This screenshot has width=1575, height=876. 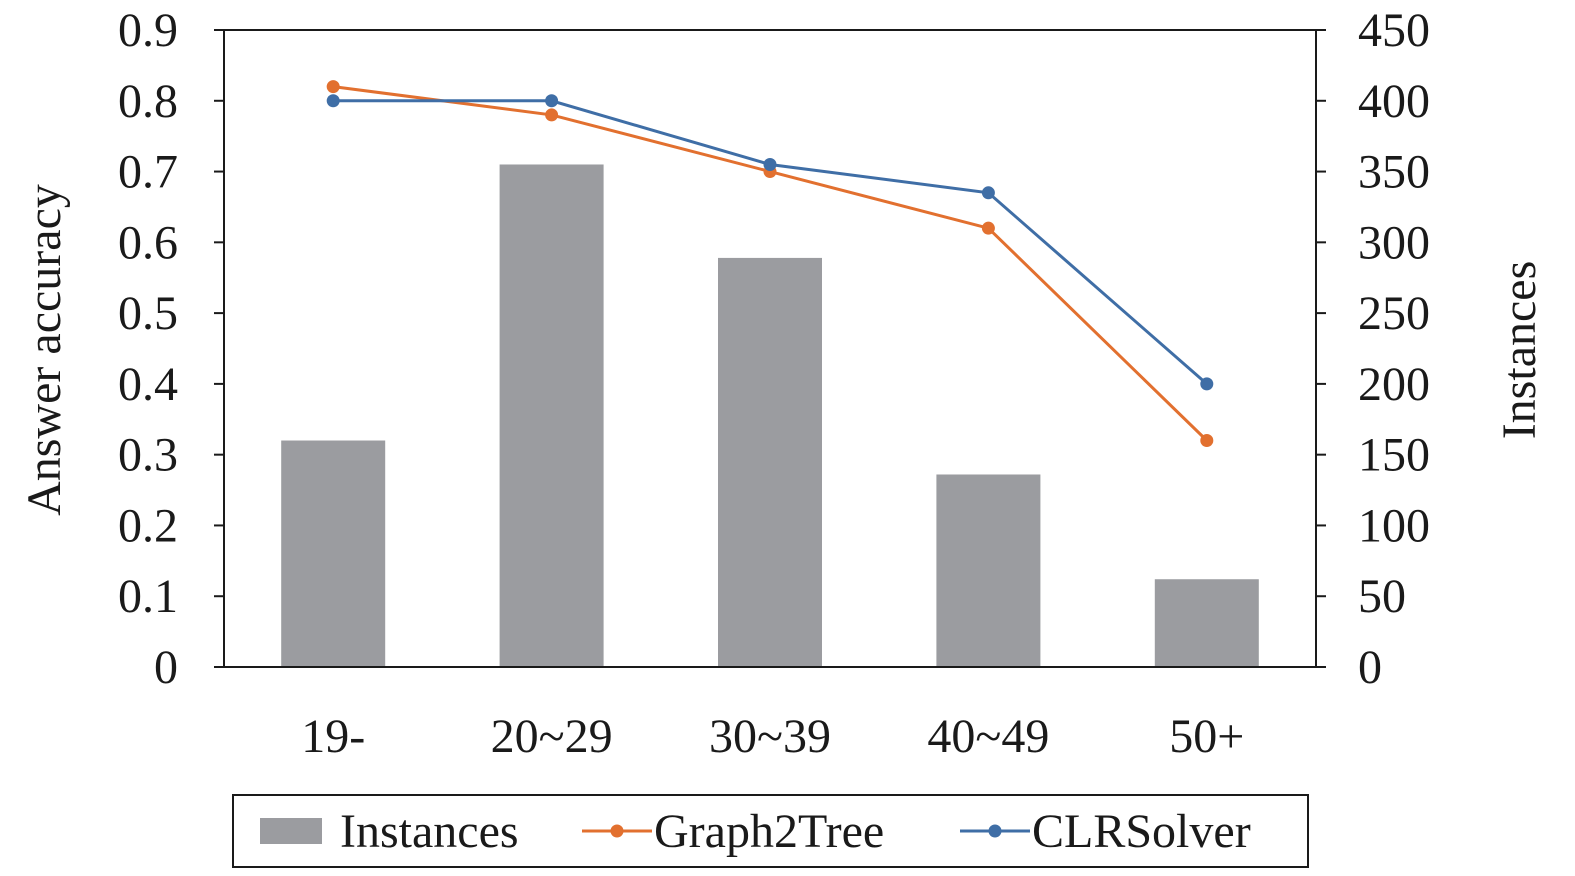 What do you see at coordinates (148, 455) in the screenshot?
I see `left-tick-label: 0.3` at bounding box center [148, 455].